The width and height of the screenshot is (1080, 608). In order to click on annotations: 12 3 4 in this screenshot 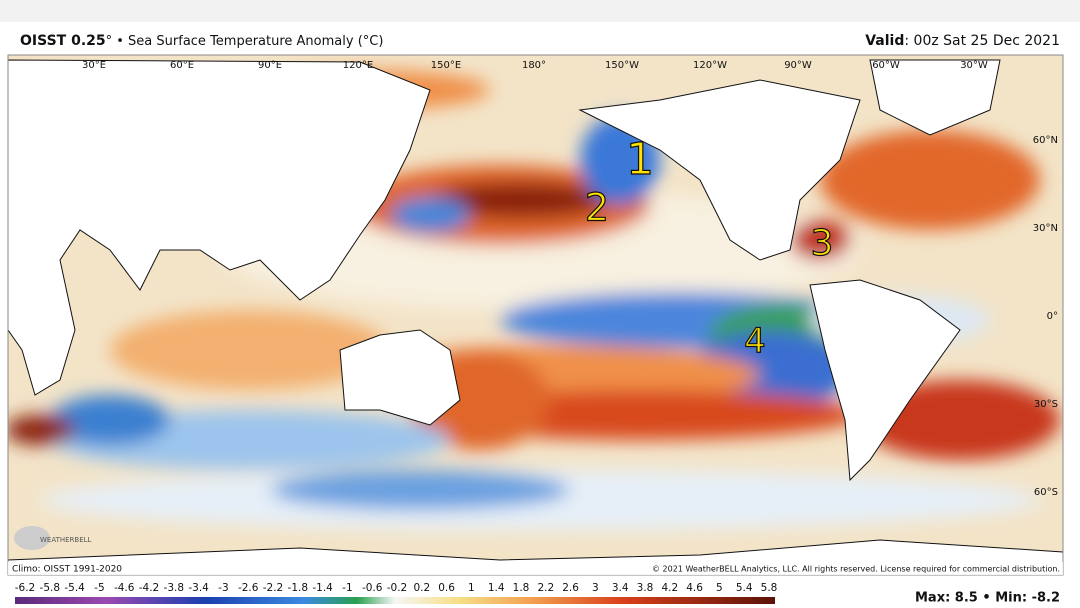, I will do `click(709, 247)`.